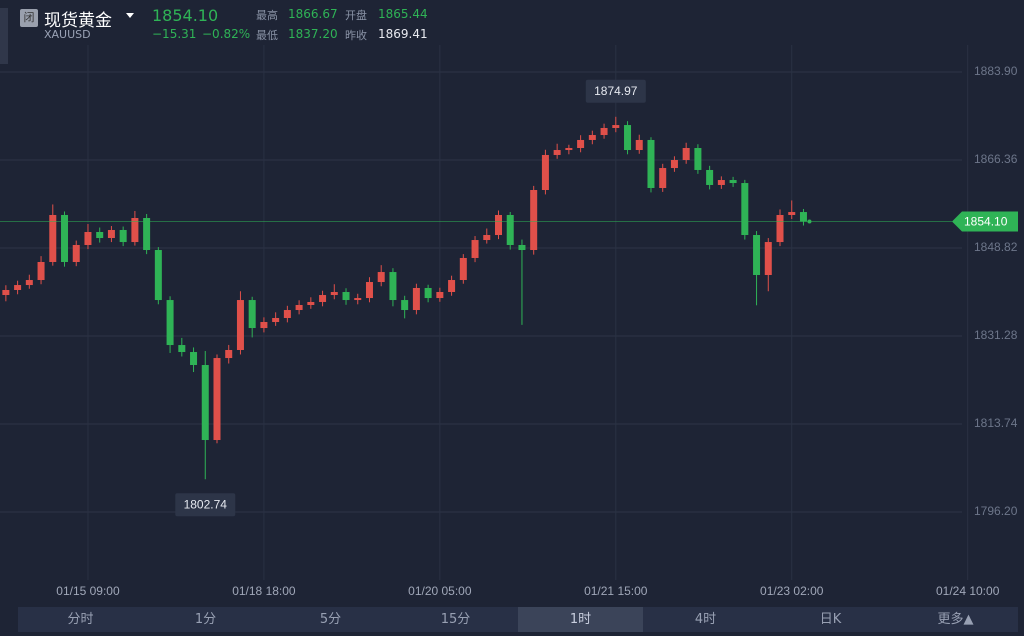 The height and width of the screenshot is (636, 1024). I want to click on instrument-name: 现货黄金, so click(78, 21).